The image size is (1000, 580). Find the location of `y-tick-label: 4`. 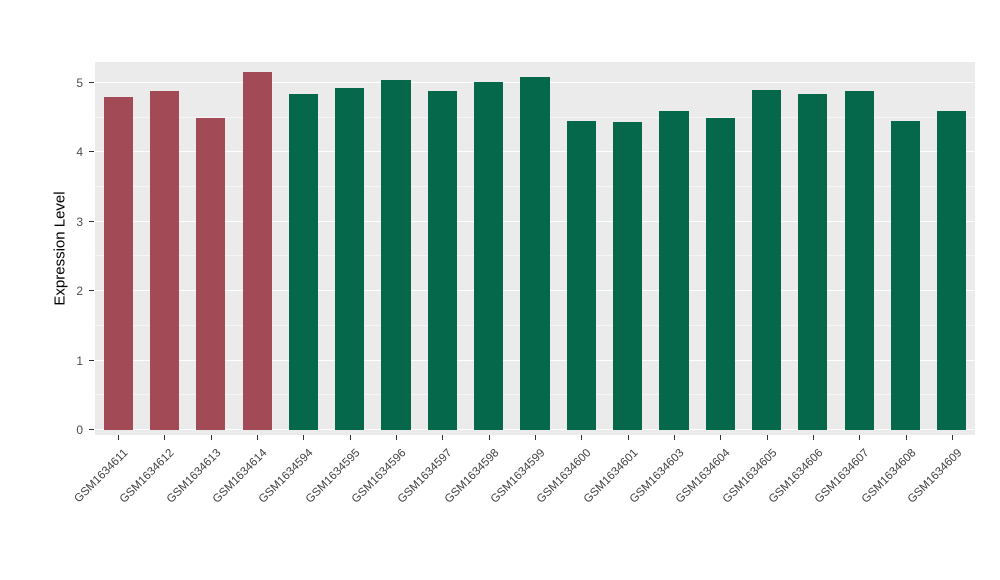

y-tick-label: 4 is located at coordinates (79, 152).